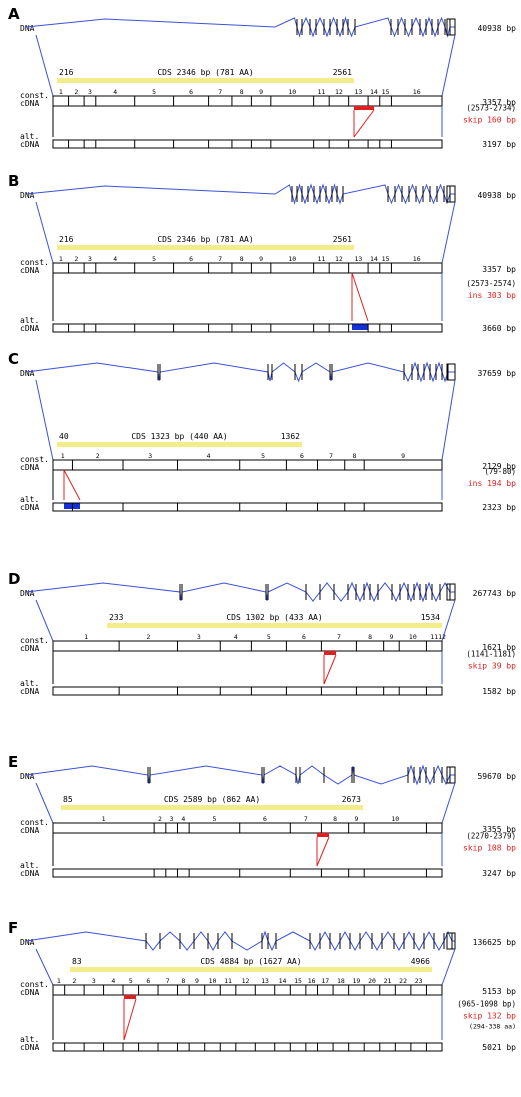  What do you see at coordinates (496, 776) in the screenshot?
I see `dna-length: 59670 bp` at bounding box center [496, 776].